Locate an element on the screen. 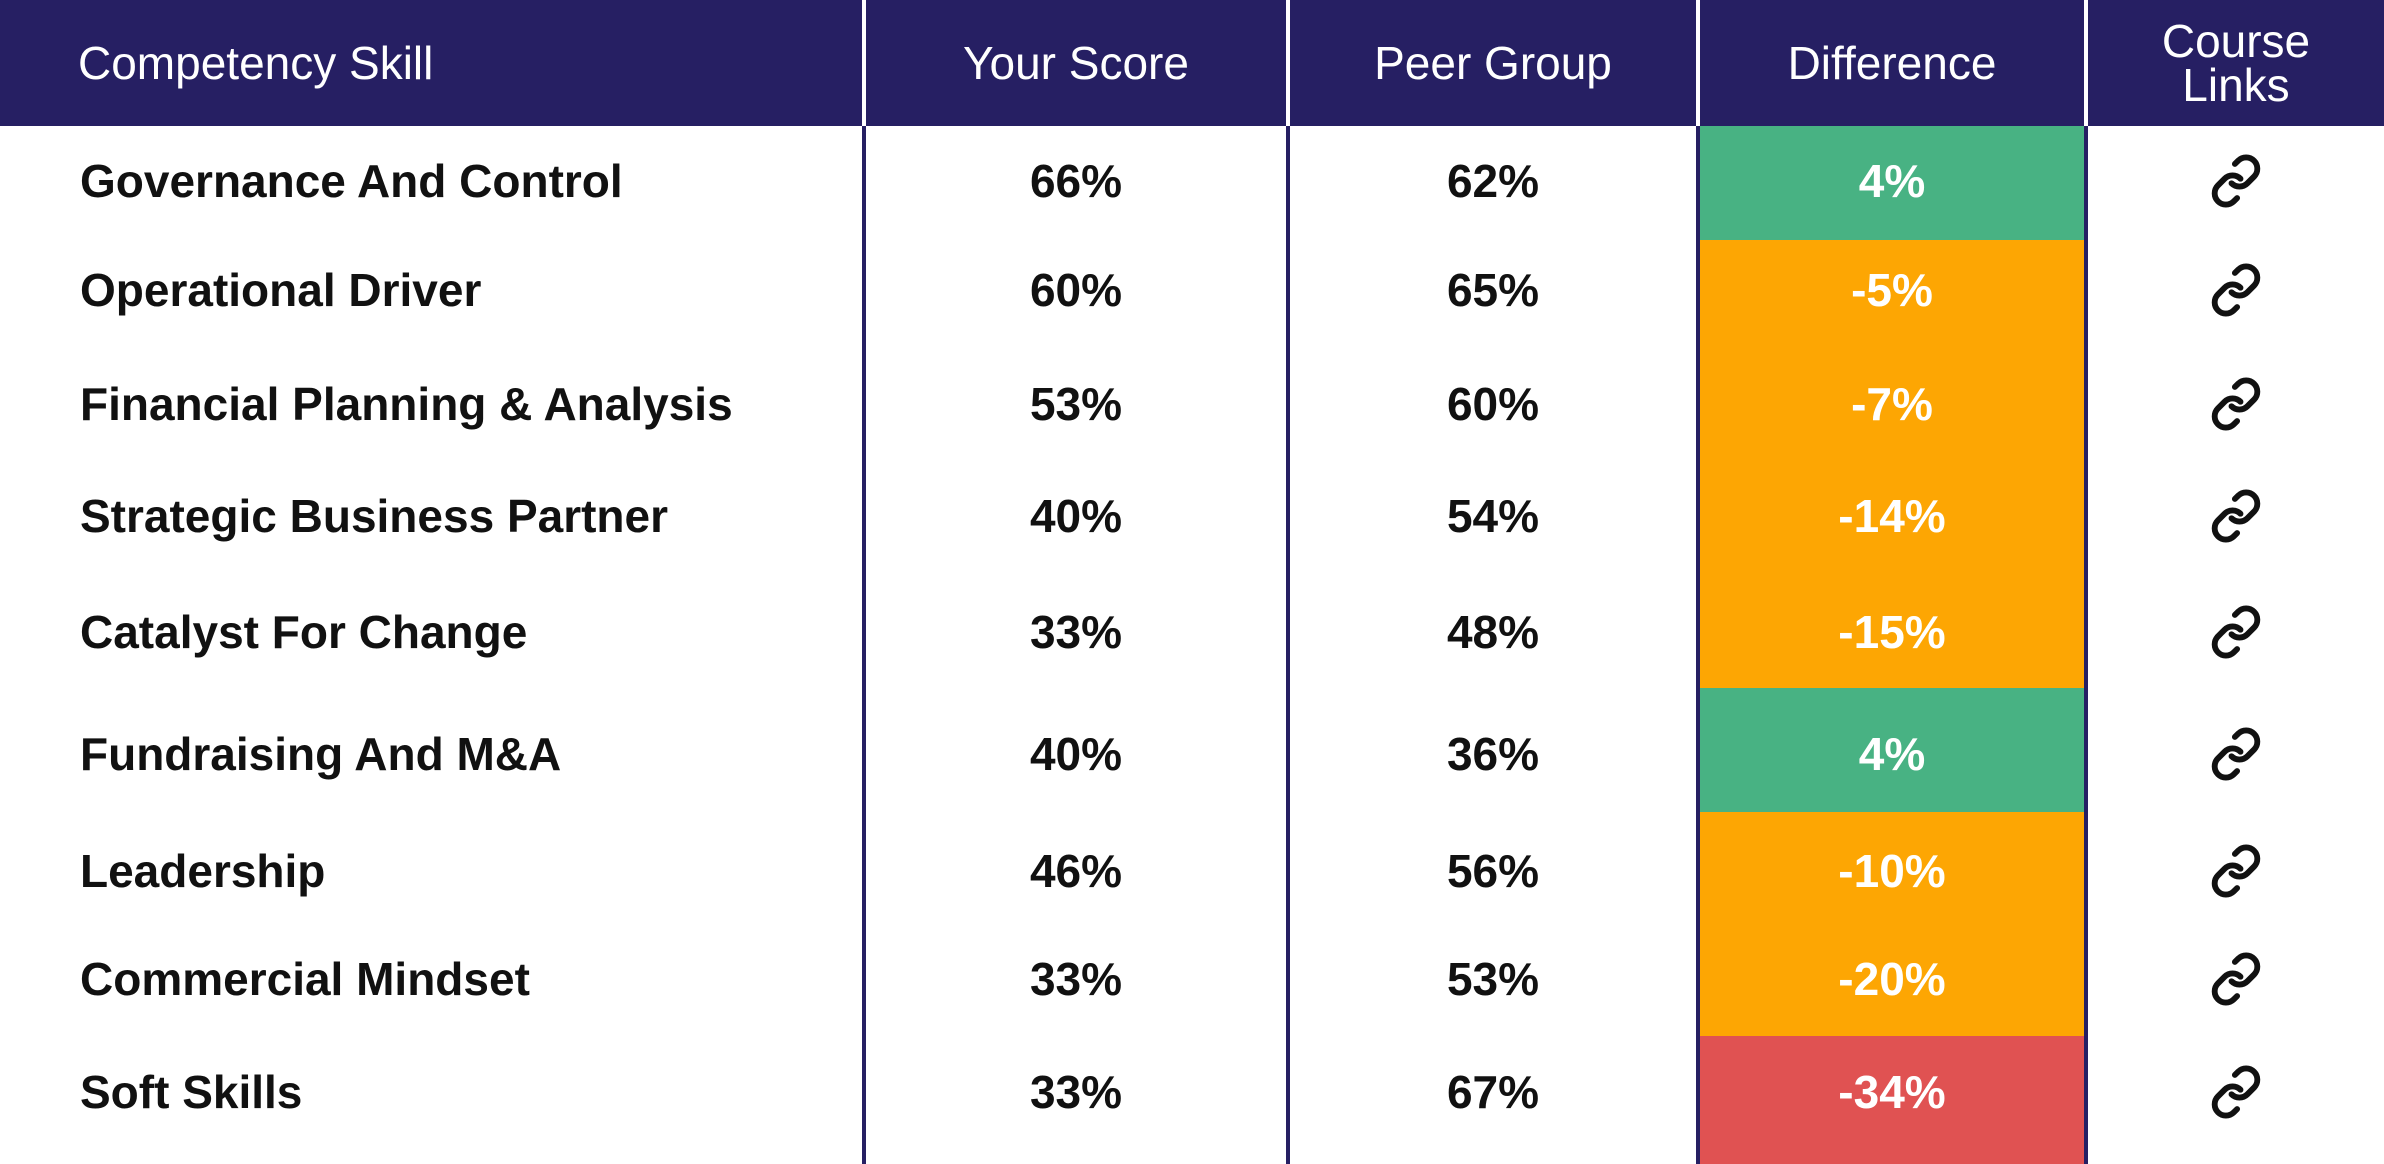 Image resolution: width=2384 pixels, height=1164 pixels. difference-value: -14% is located at coordinates (1892, 516).